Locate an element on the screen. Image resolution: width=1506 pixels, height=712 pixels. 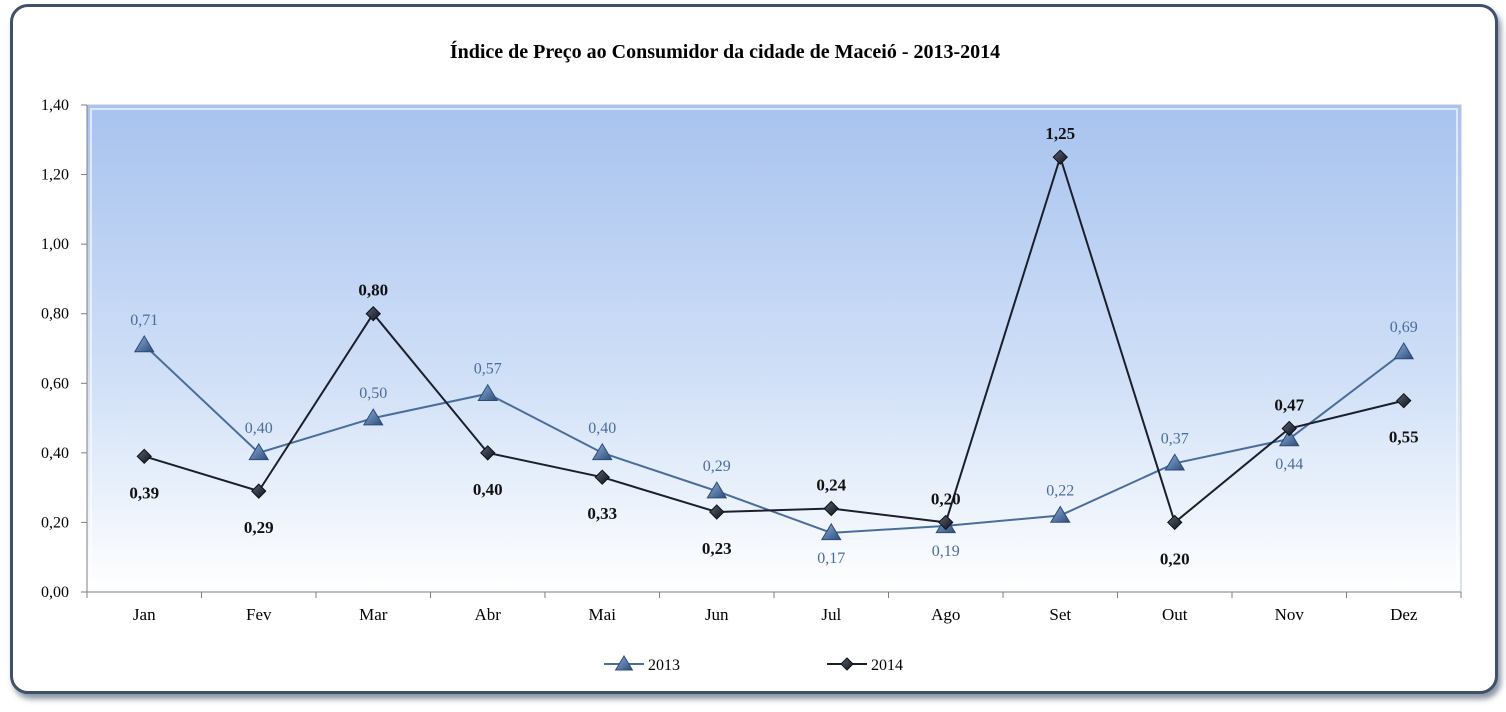
x-tick-label: Fev is located at coordinates (259, 614).